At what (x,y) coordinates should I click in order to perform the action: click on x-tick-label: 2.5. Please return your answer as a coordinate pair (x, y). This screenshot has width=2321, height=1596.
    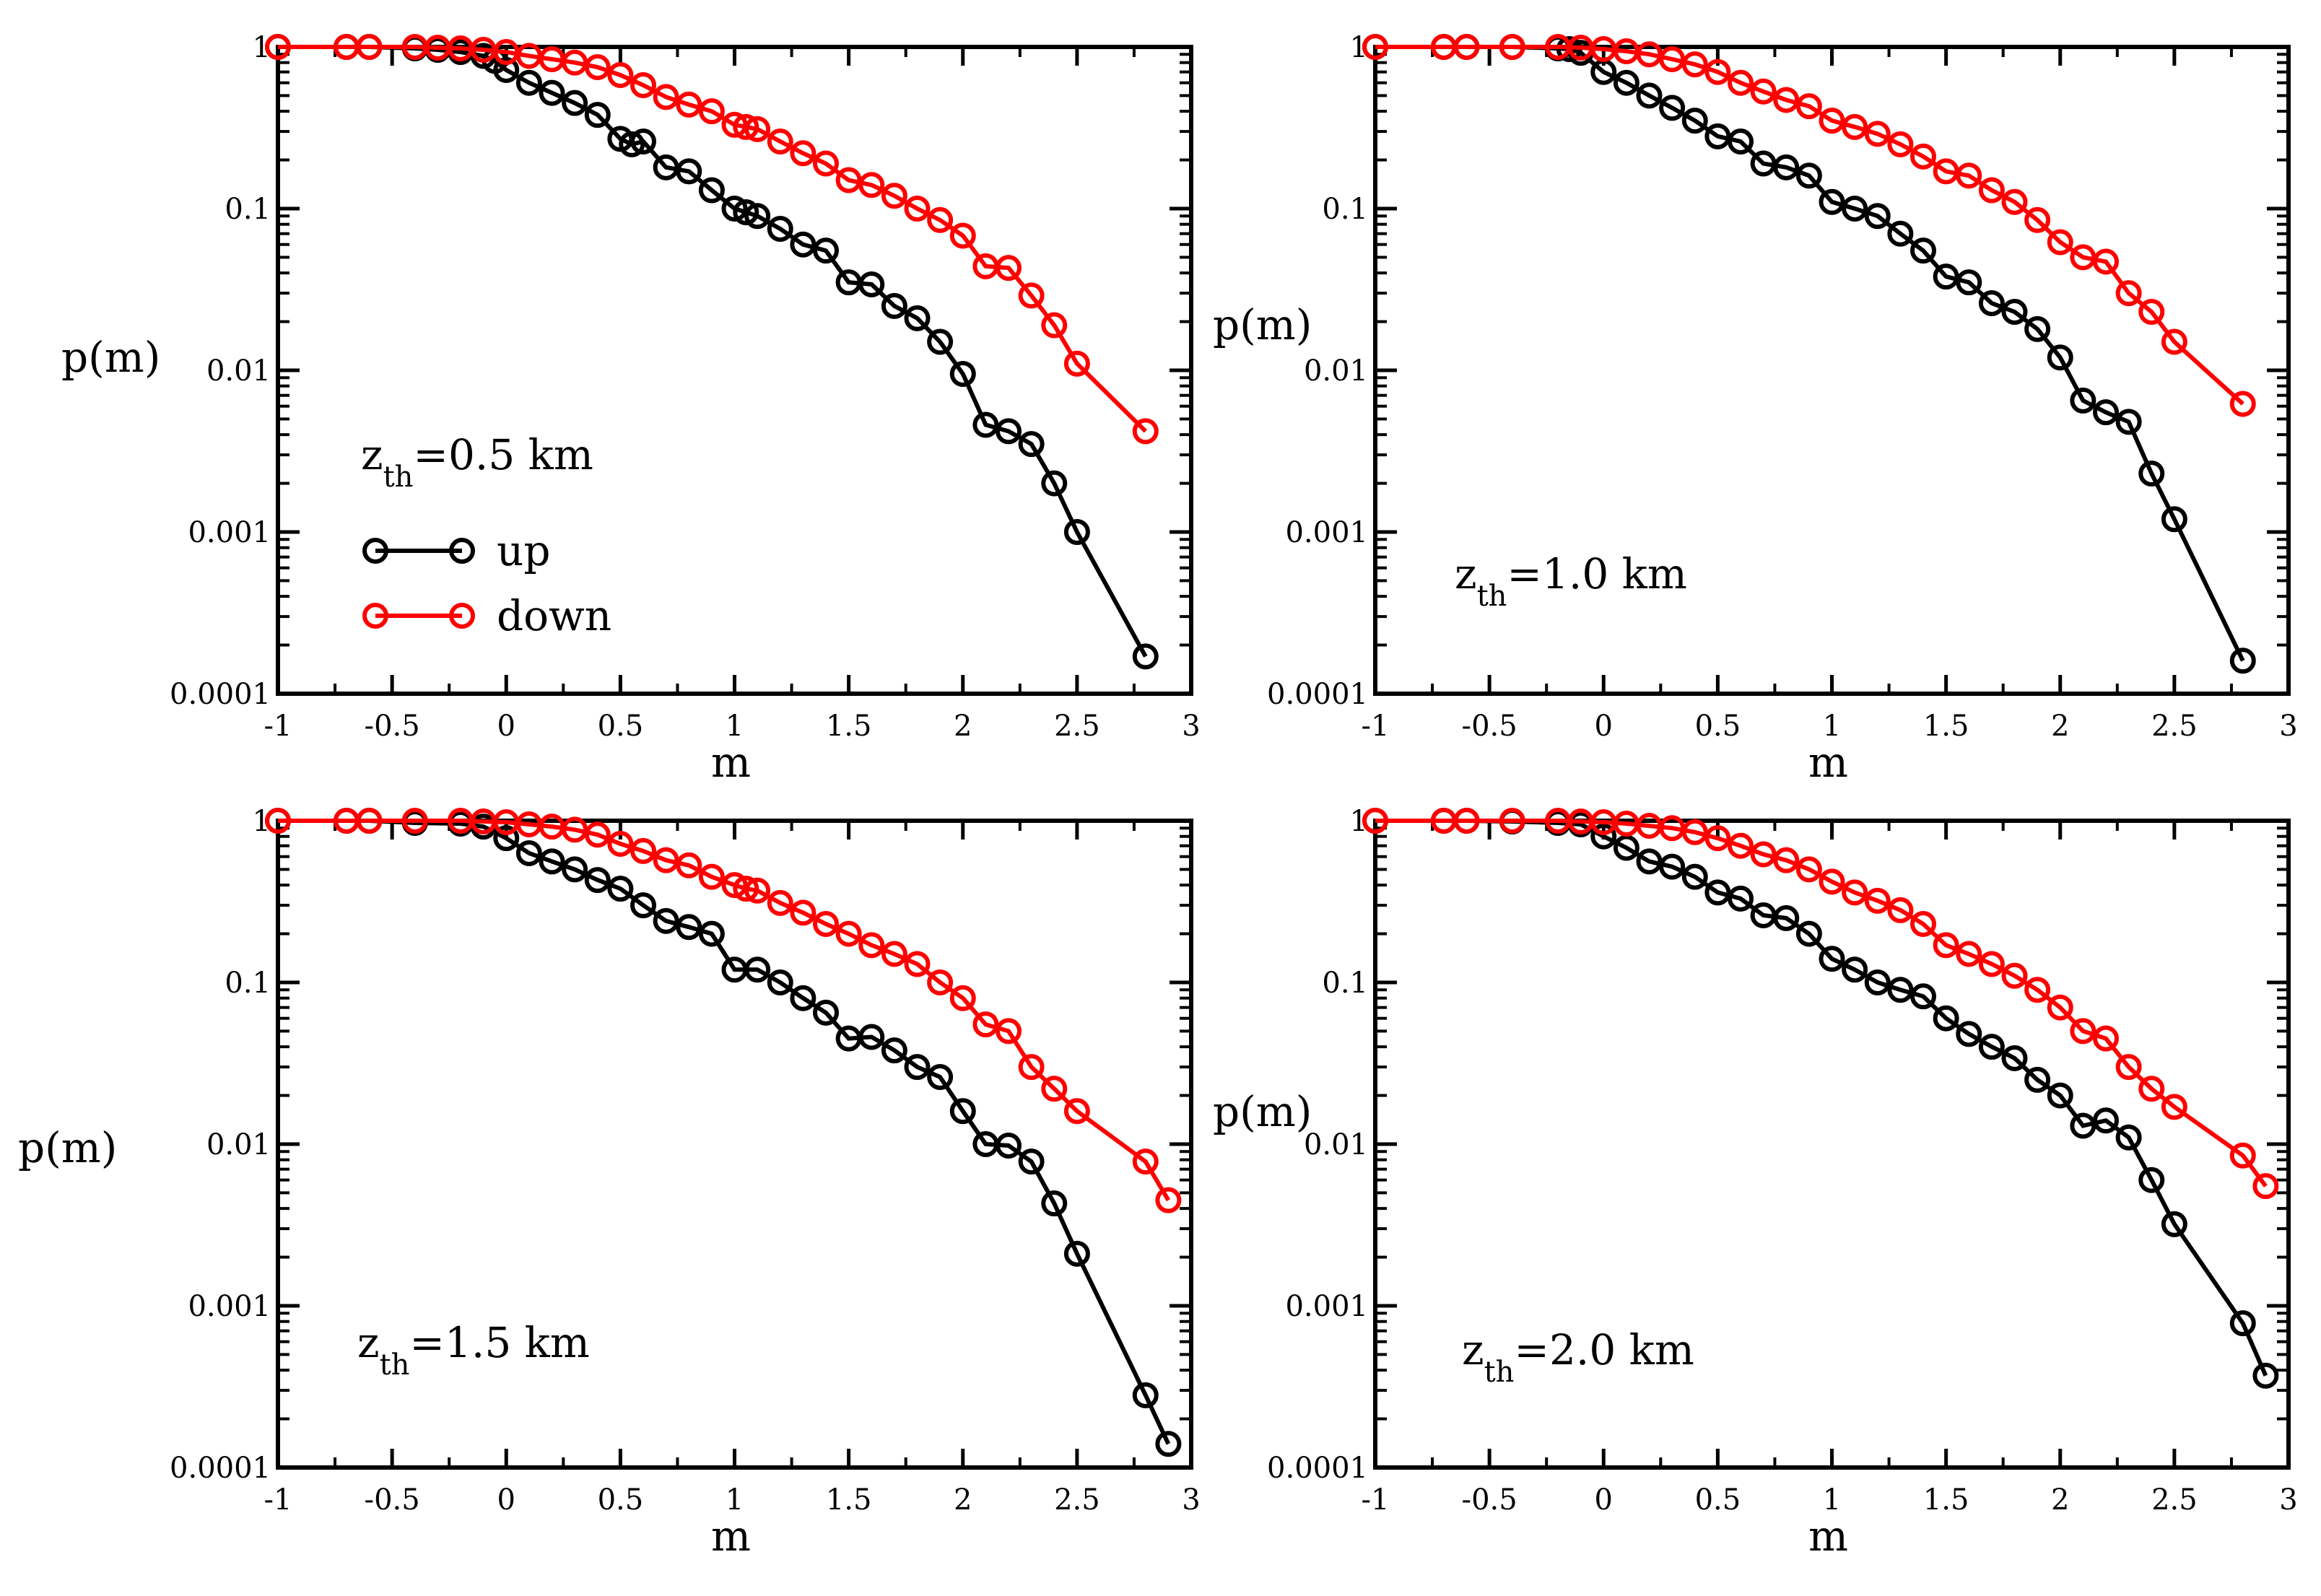
    Looking at the image, I should click on (2174, 727).